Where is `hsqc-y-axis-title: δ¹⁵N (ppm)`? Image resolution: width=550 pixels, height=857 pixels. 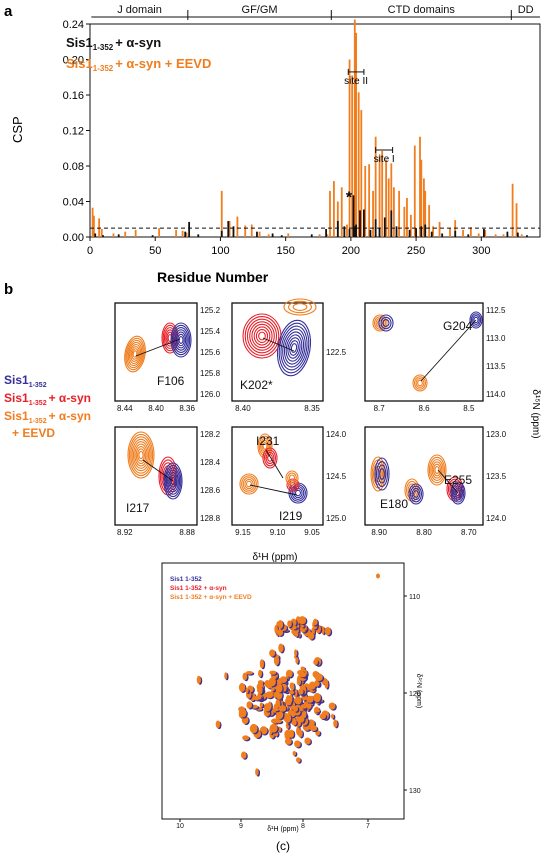
hsqc-y-axis-title: δ¹⁵N (ppm) is located at coordinates (418, 691).